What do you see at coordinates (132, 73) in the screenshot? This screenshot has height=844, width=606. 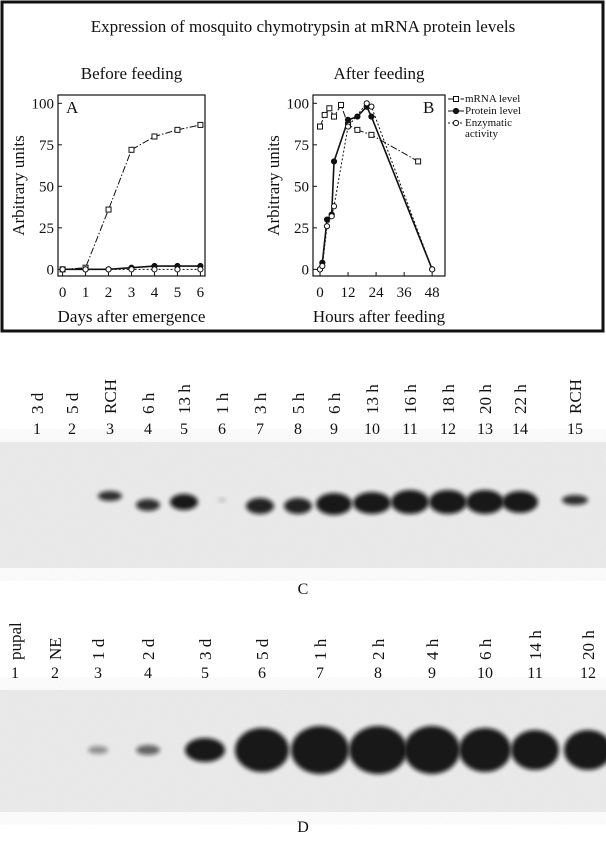 I see `panel-subtitle: Before feeding` at bounding box center [132, 73].